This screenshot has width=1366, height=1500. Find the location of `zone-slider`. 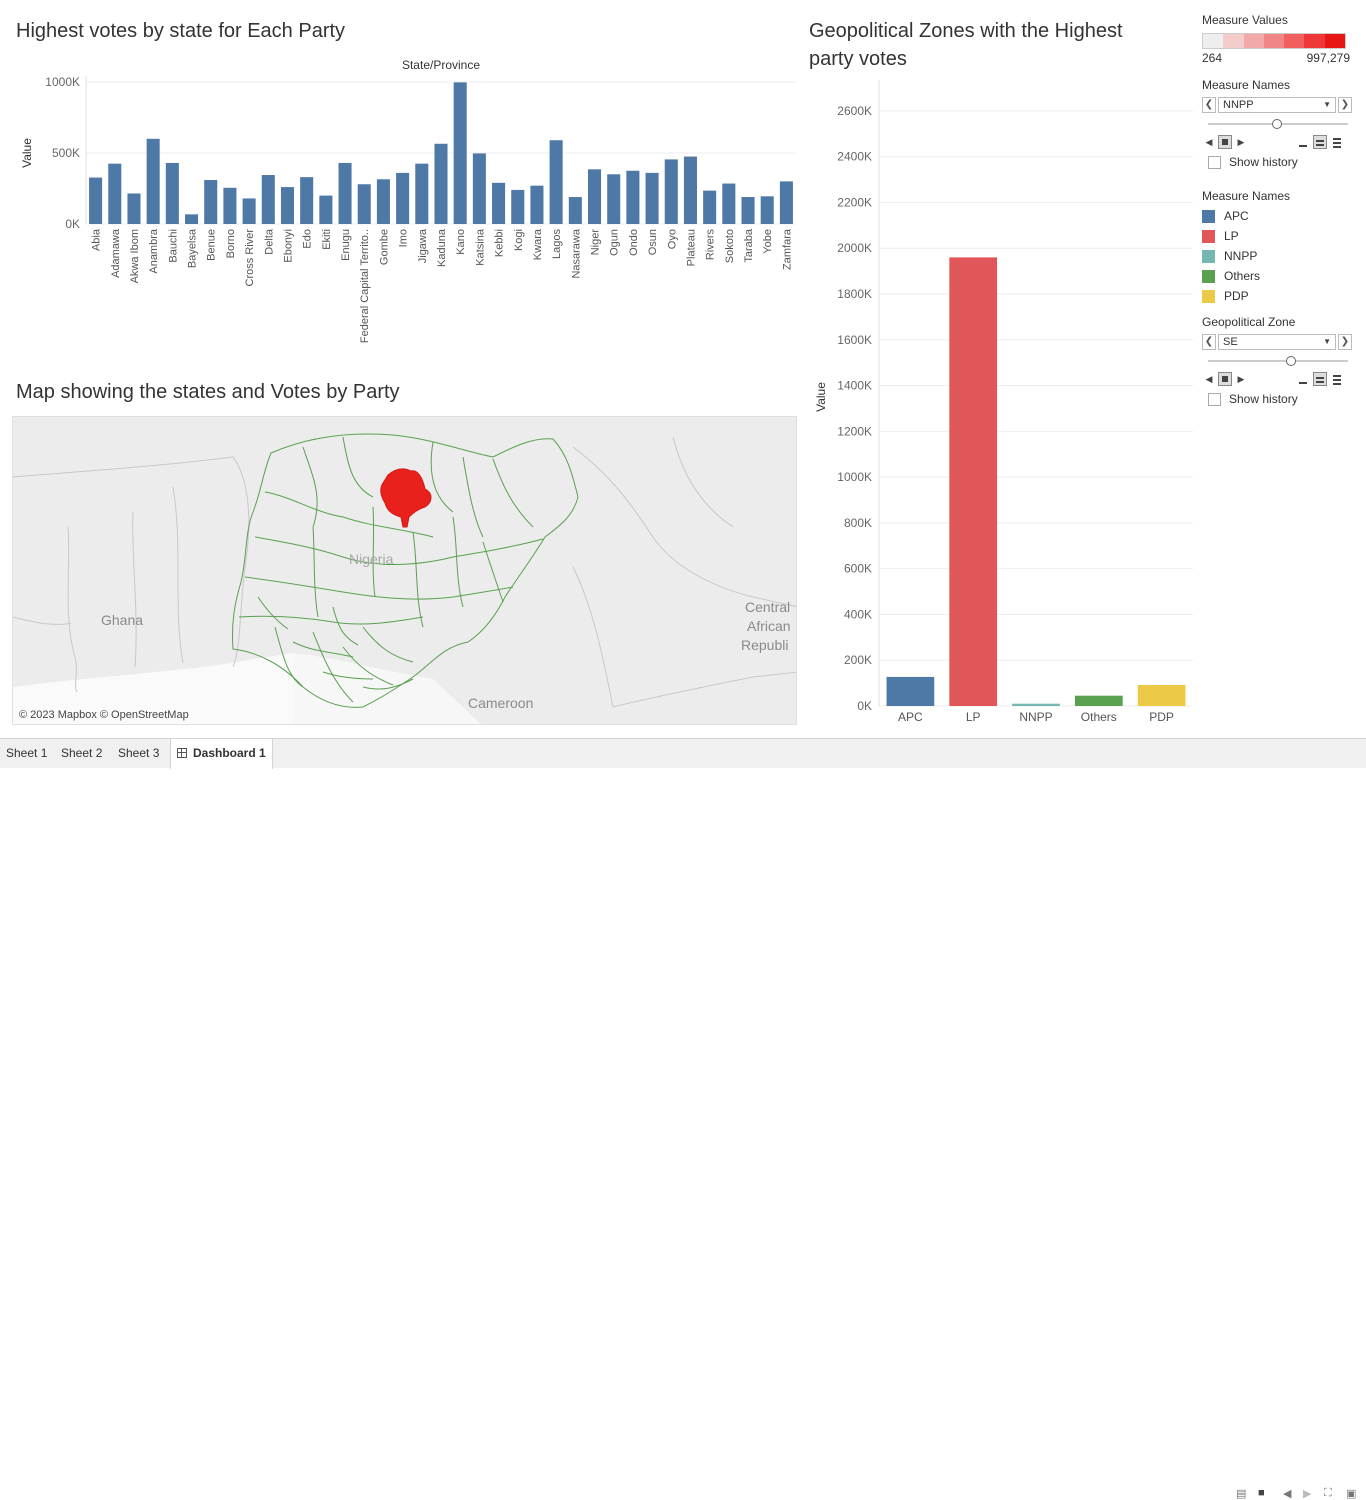

zone-slider is located at coordinates (1278, 361).